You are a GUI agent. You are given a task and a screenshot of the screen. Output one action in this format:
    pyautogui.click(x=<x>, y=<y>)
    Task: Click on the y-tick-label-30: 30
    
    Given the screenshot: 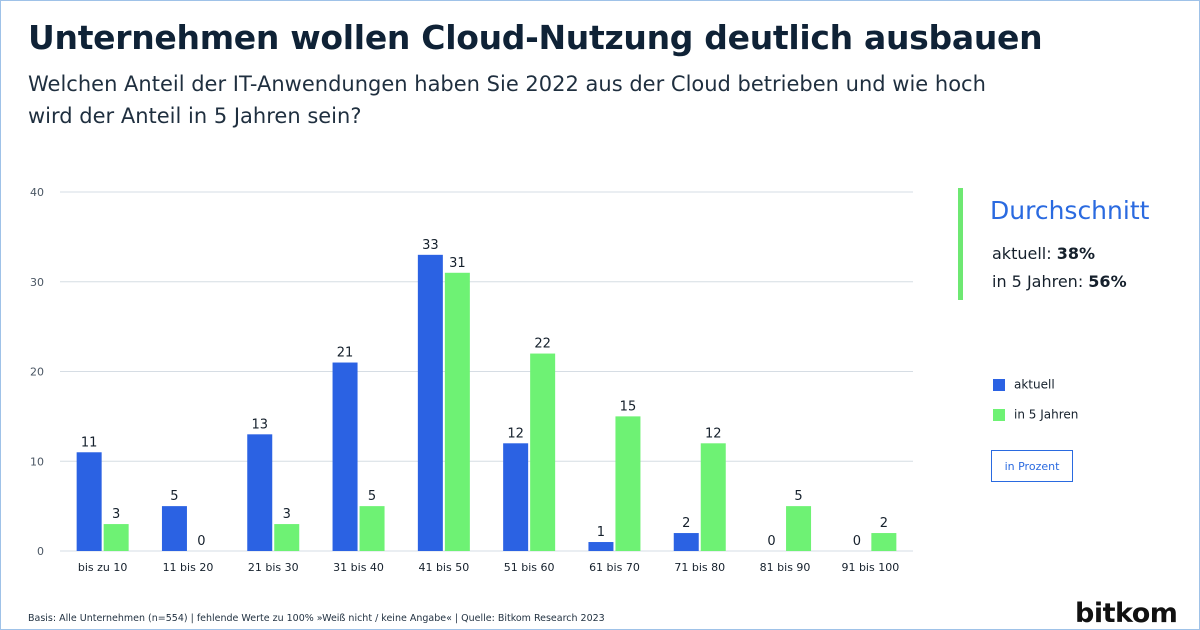 What is the action you would take?
    pyautogui.click(x=37, y=282)
    